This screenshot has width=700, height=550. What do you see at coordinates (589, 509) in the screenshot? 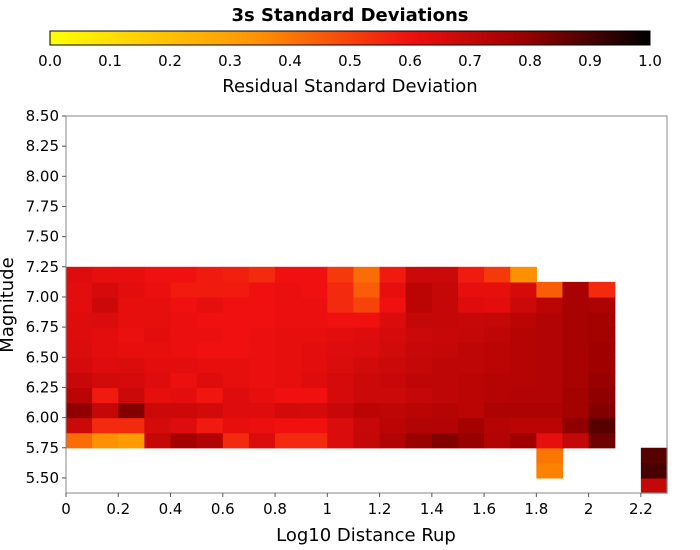
I see `x-tick-label: 2` at bounding box center [589, 509].